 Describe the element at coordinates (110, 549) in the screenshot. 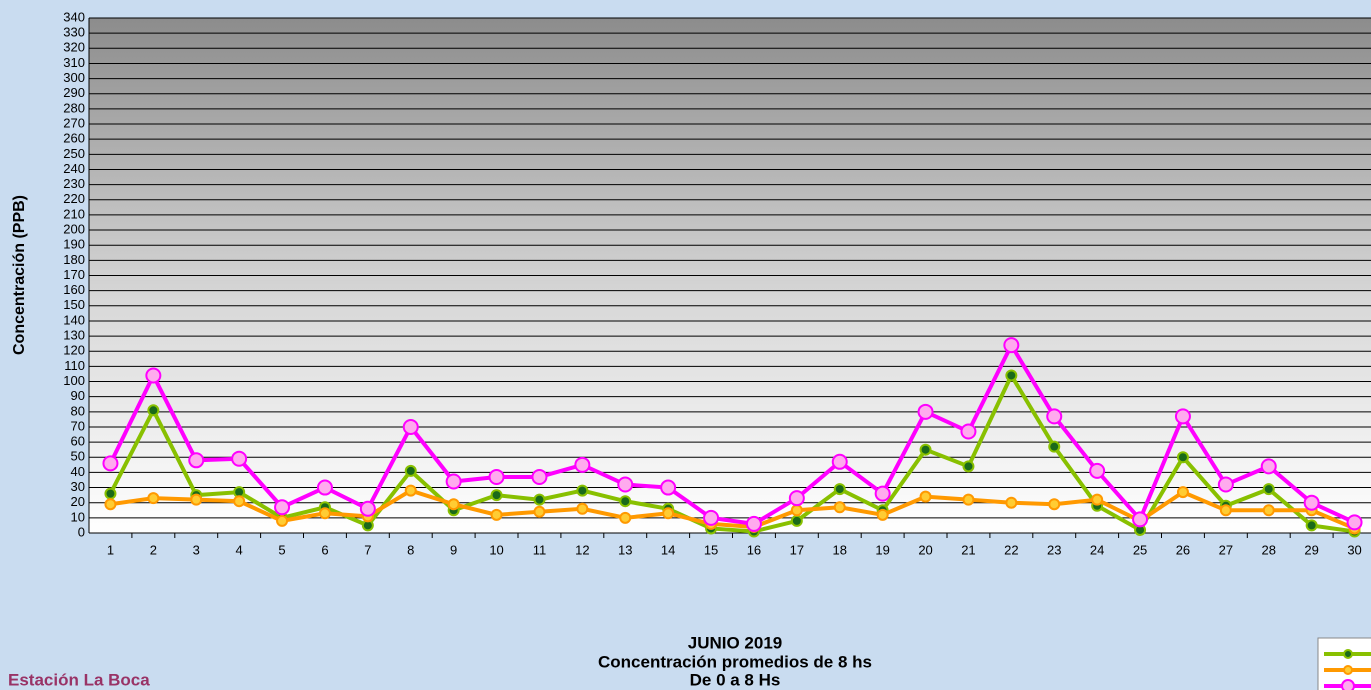

I see `x-tick-label: 1` at that location.